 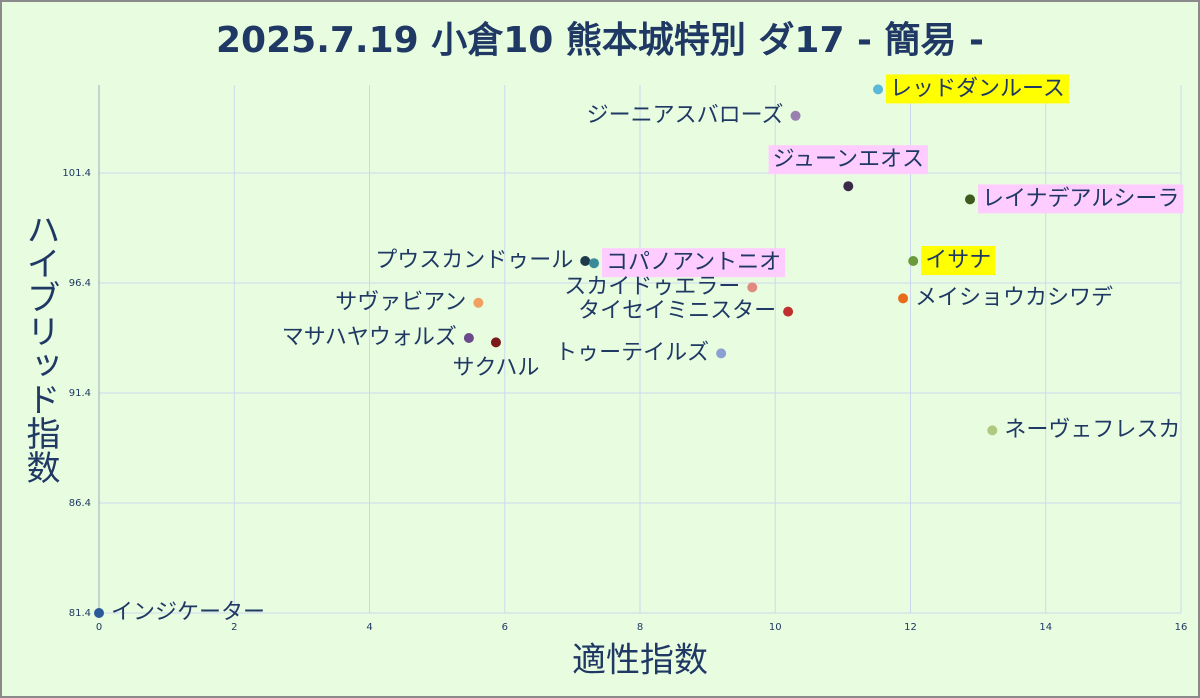 I want to click on point-label-group: コパノアントニオ, so click(x=694, y=263).